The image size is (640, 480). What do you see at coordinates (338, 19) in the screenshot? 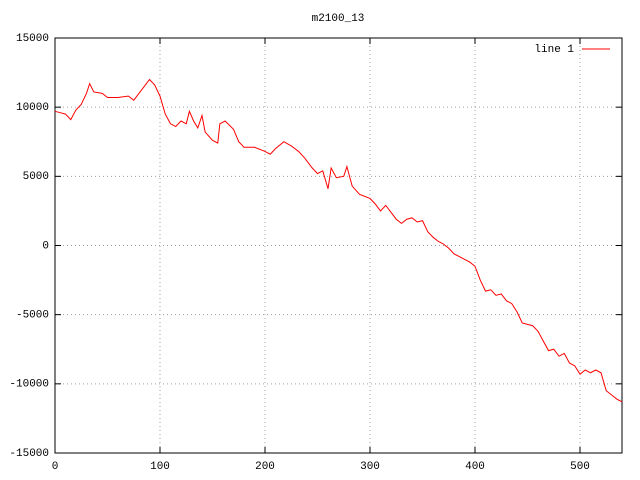
I see `chart-title: m2100_13` at bounding box center [338, 19].